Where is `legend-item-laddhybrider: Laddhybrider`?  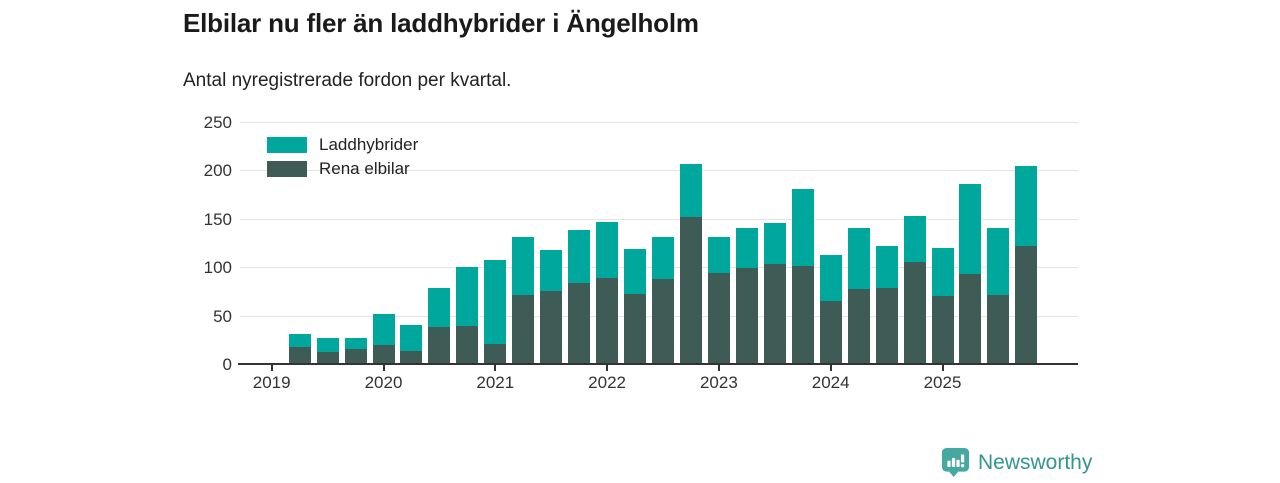
legend-item-laddhybrider: Laddhybrider is located at coordinates (342, 144).